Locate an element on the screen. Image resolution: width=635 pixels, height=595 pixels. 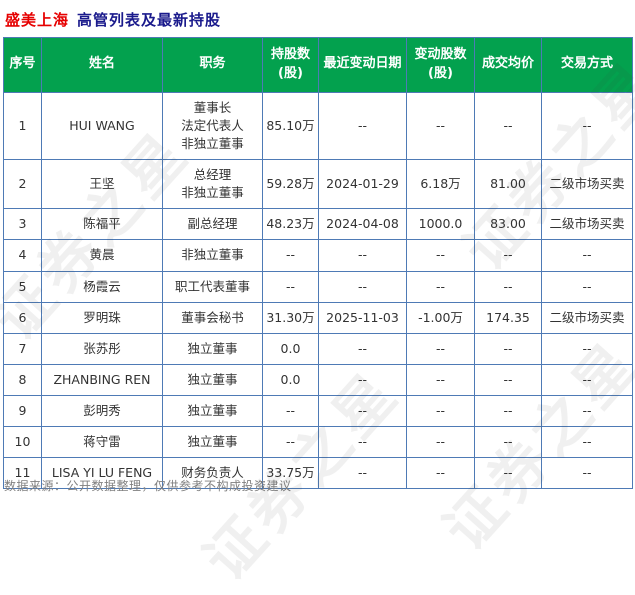
cell-name: 杨霞云 is located at coordinates (102, 286).